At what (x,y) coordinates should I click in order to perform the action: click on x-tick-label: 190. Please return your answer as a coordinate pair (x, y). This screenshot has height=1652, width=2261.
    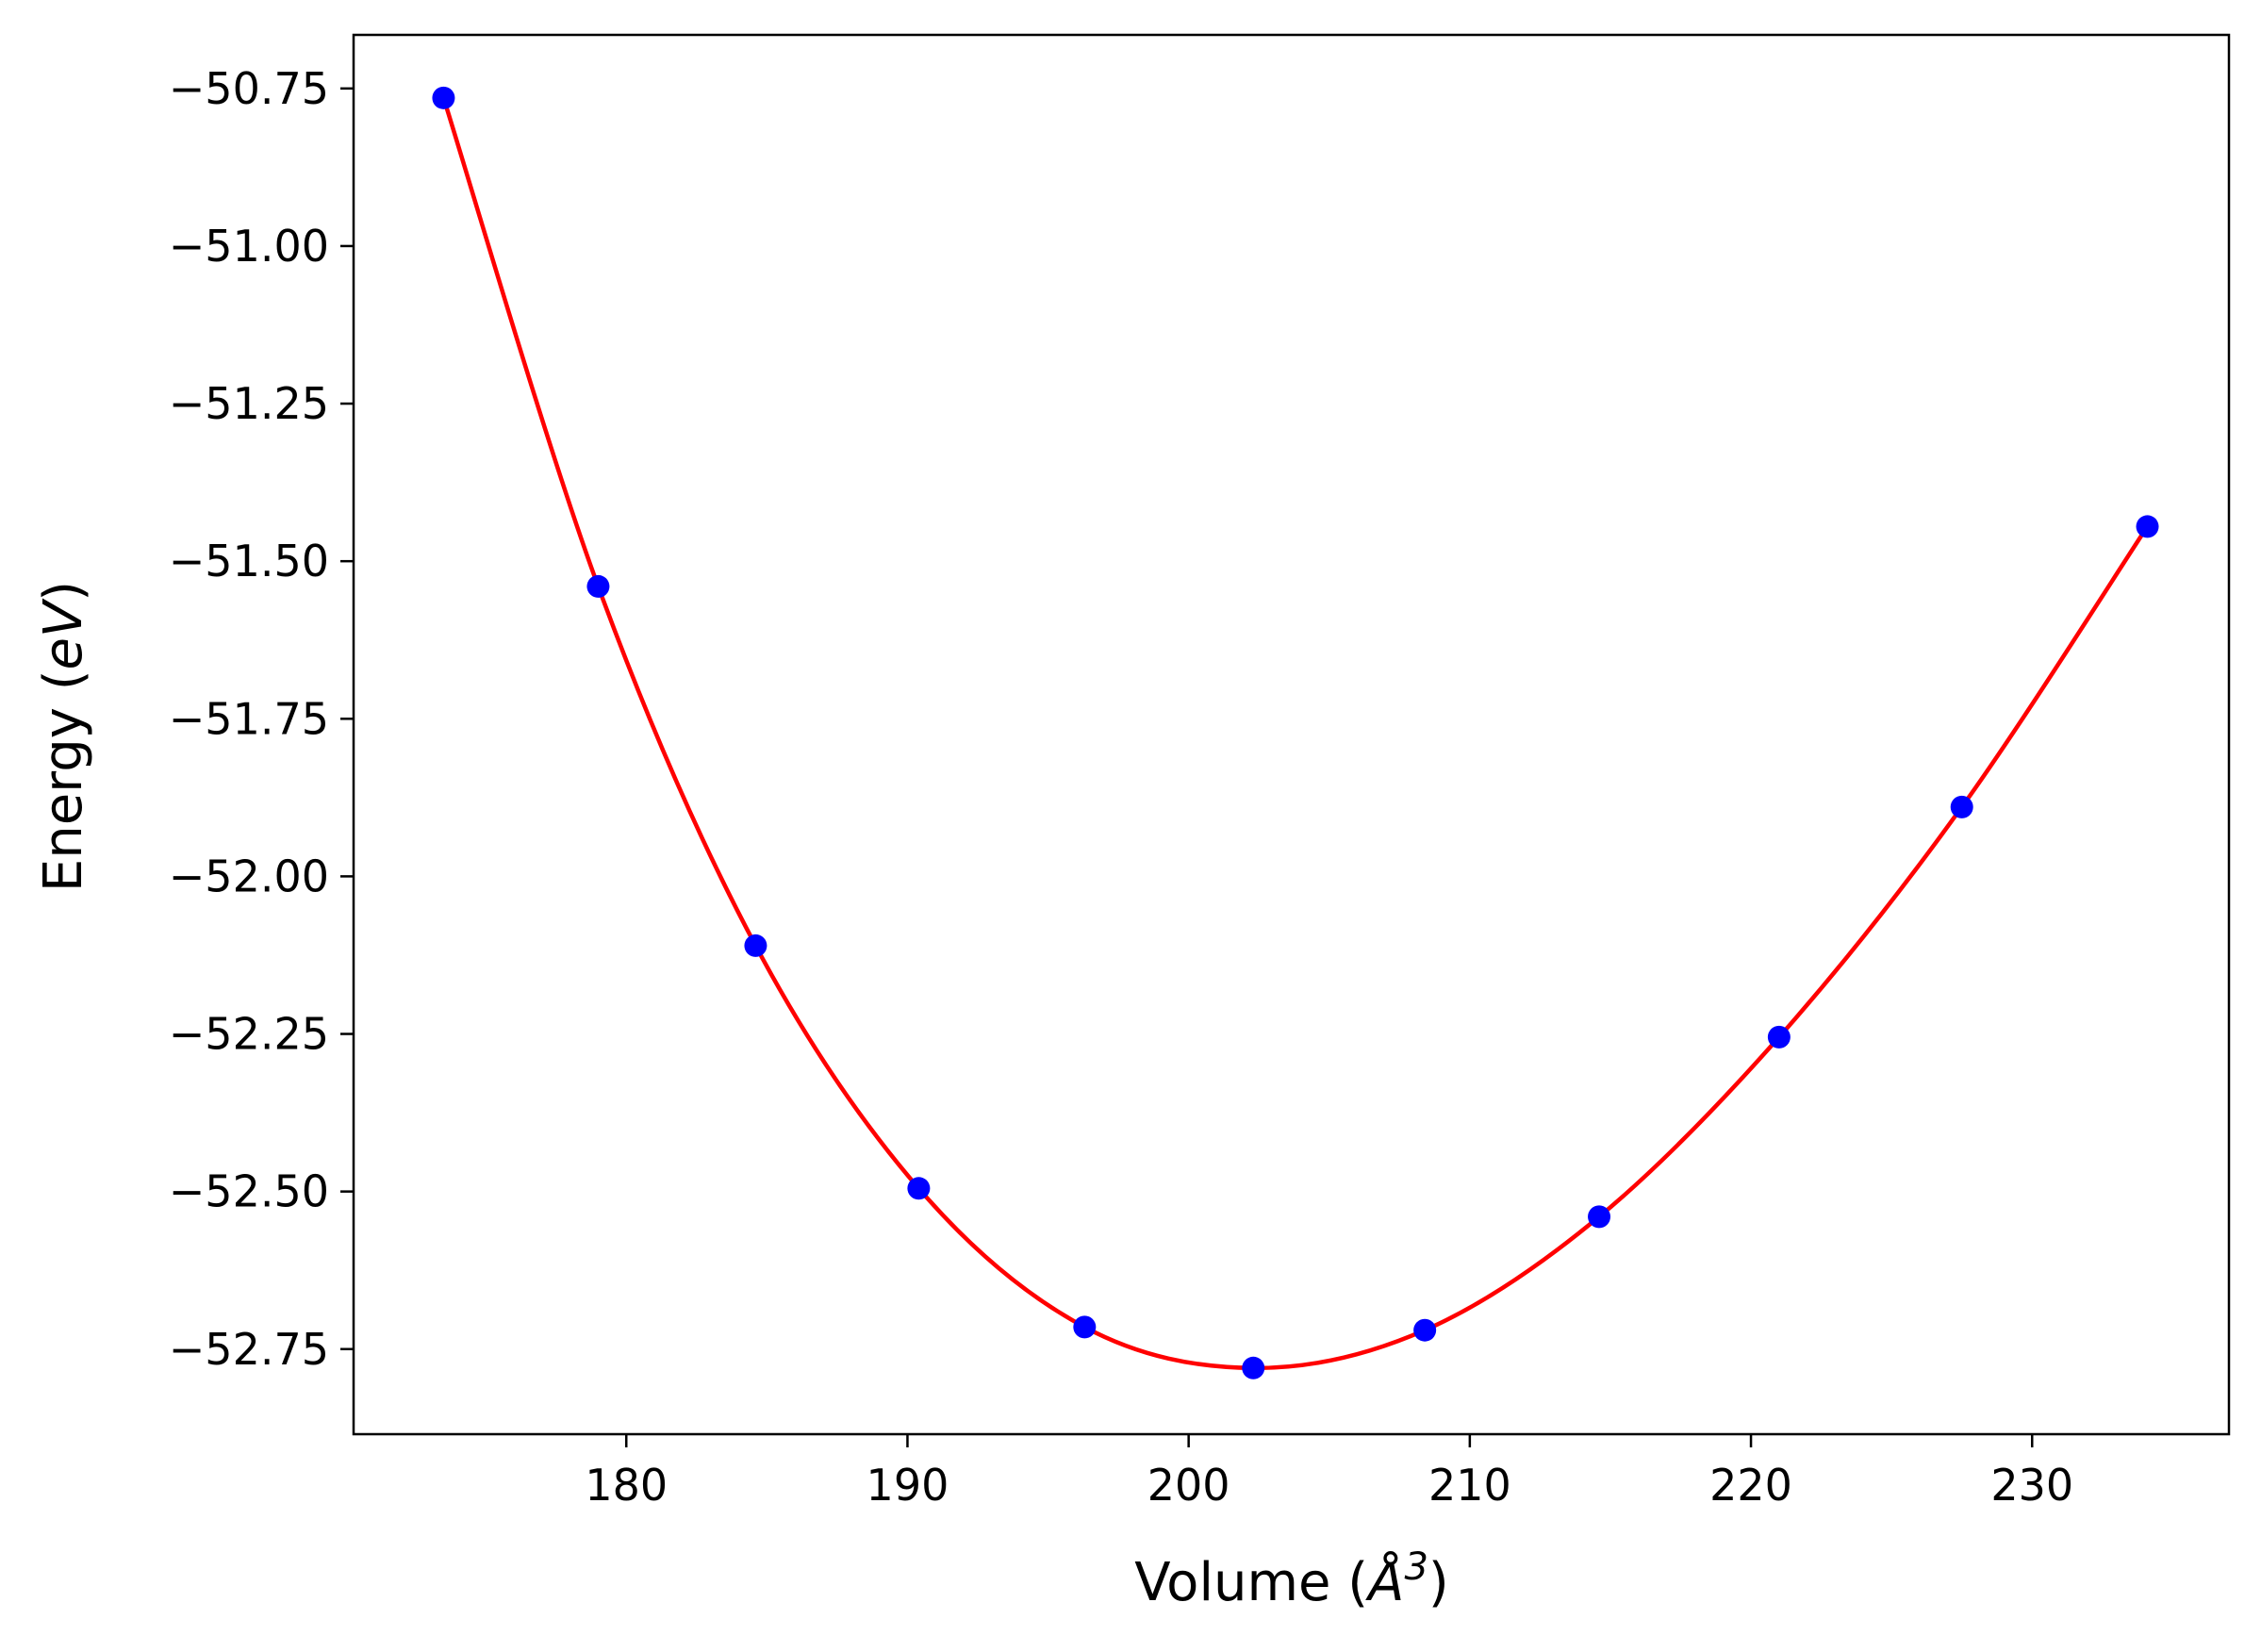
    Looking at the image, I should click on (907, 1485).